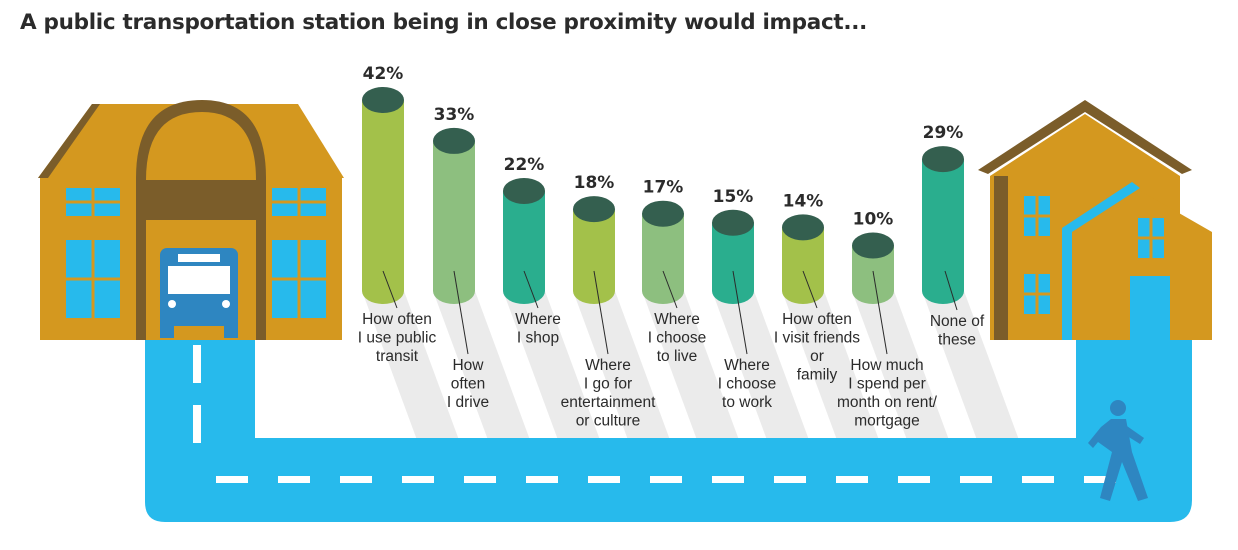 This screenshot has width=1238, height=550. I want to click on value-label: 33%, so click(454, 115).